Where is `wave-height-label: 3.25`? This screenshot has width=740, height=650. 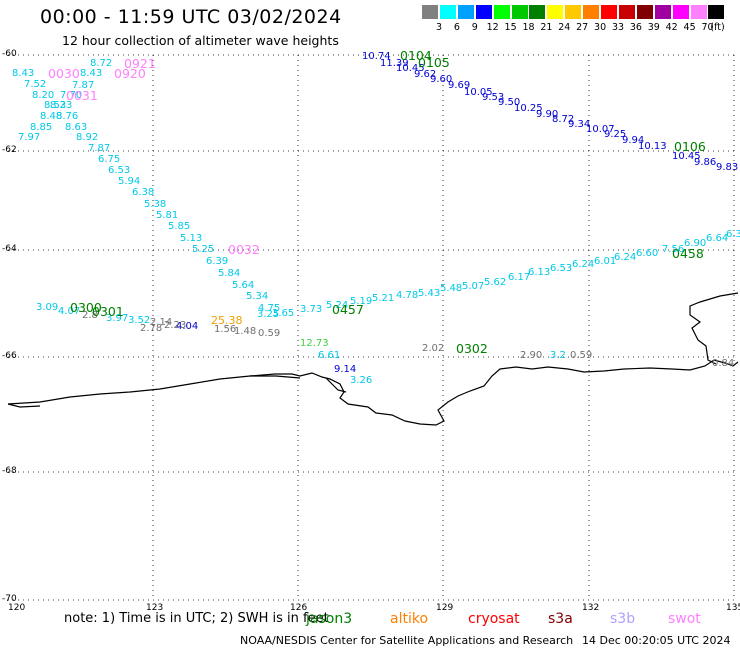
wave-height-label: 3.25 is located at coordinates (268, 314).